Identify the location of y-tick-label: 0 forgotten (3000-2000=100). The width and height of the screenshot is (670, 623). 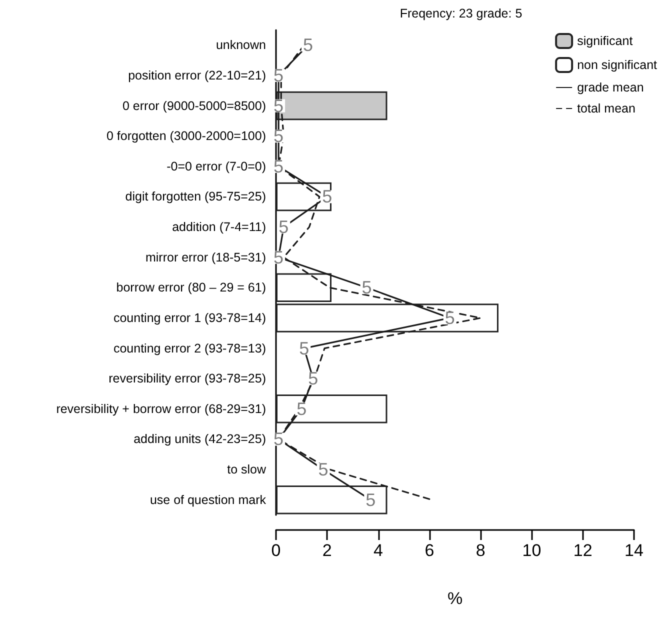
(186, 136).